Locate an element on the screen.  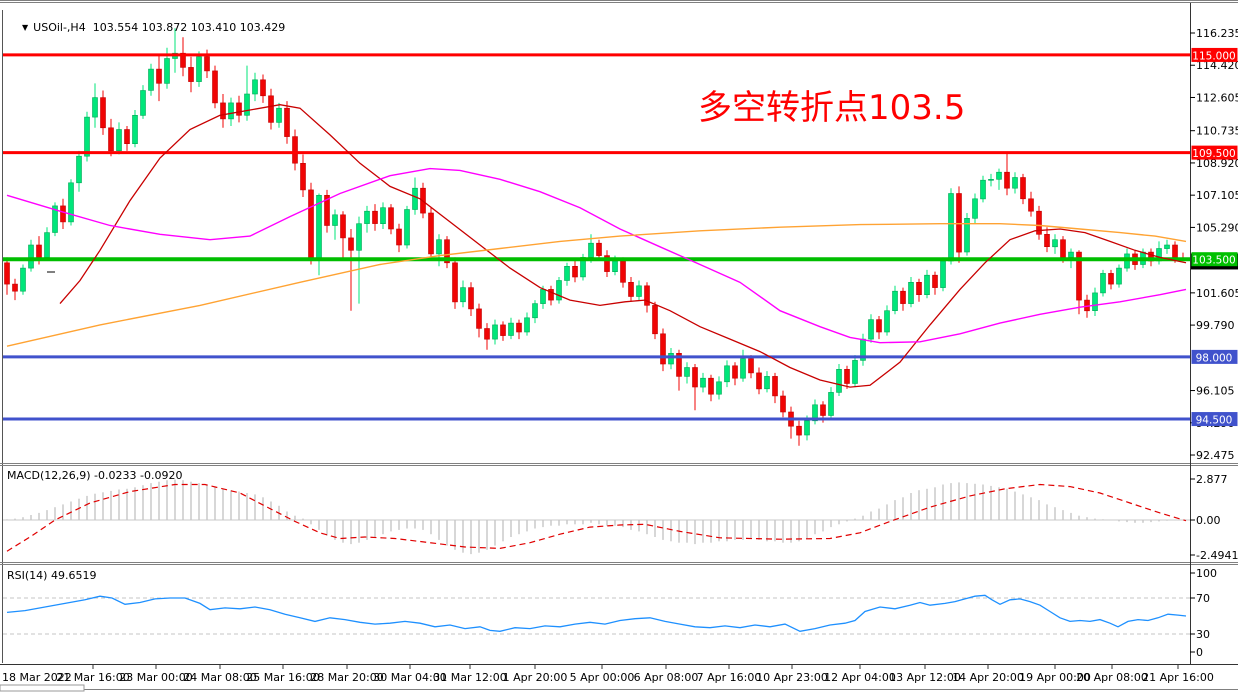
rsi-scale-3: 0 is located at coordinates (1199, 652).